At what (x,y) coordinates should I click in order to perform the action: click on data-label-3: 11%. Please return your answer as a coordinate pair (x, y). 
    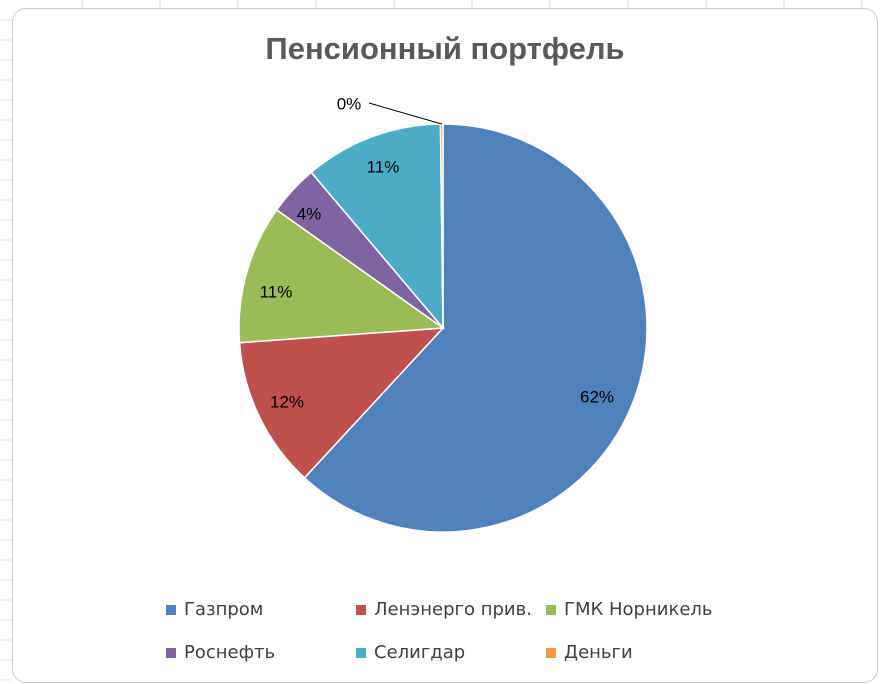
    Looking at the image, I should click on (276, 291).